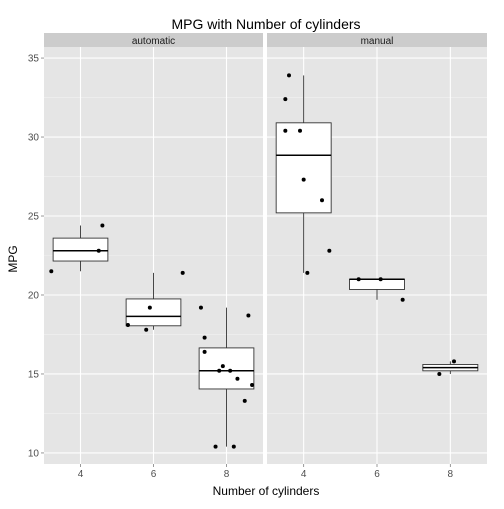 Image resolution: width=504 pixels, height=509 pixels. What do you see at coordinates (36, 256) in the screenshot?
I see `y-axis: 10 15 20 25 30 35` at bounding box center [36, 256].